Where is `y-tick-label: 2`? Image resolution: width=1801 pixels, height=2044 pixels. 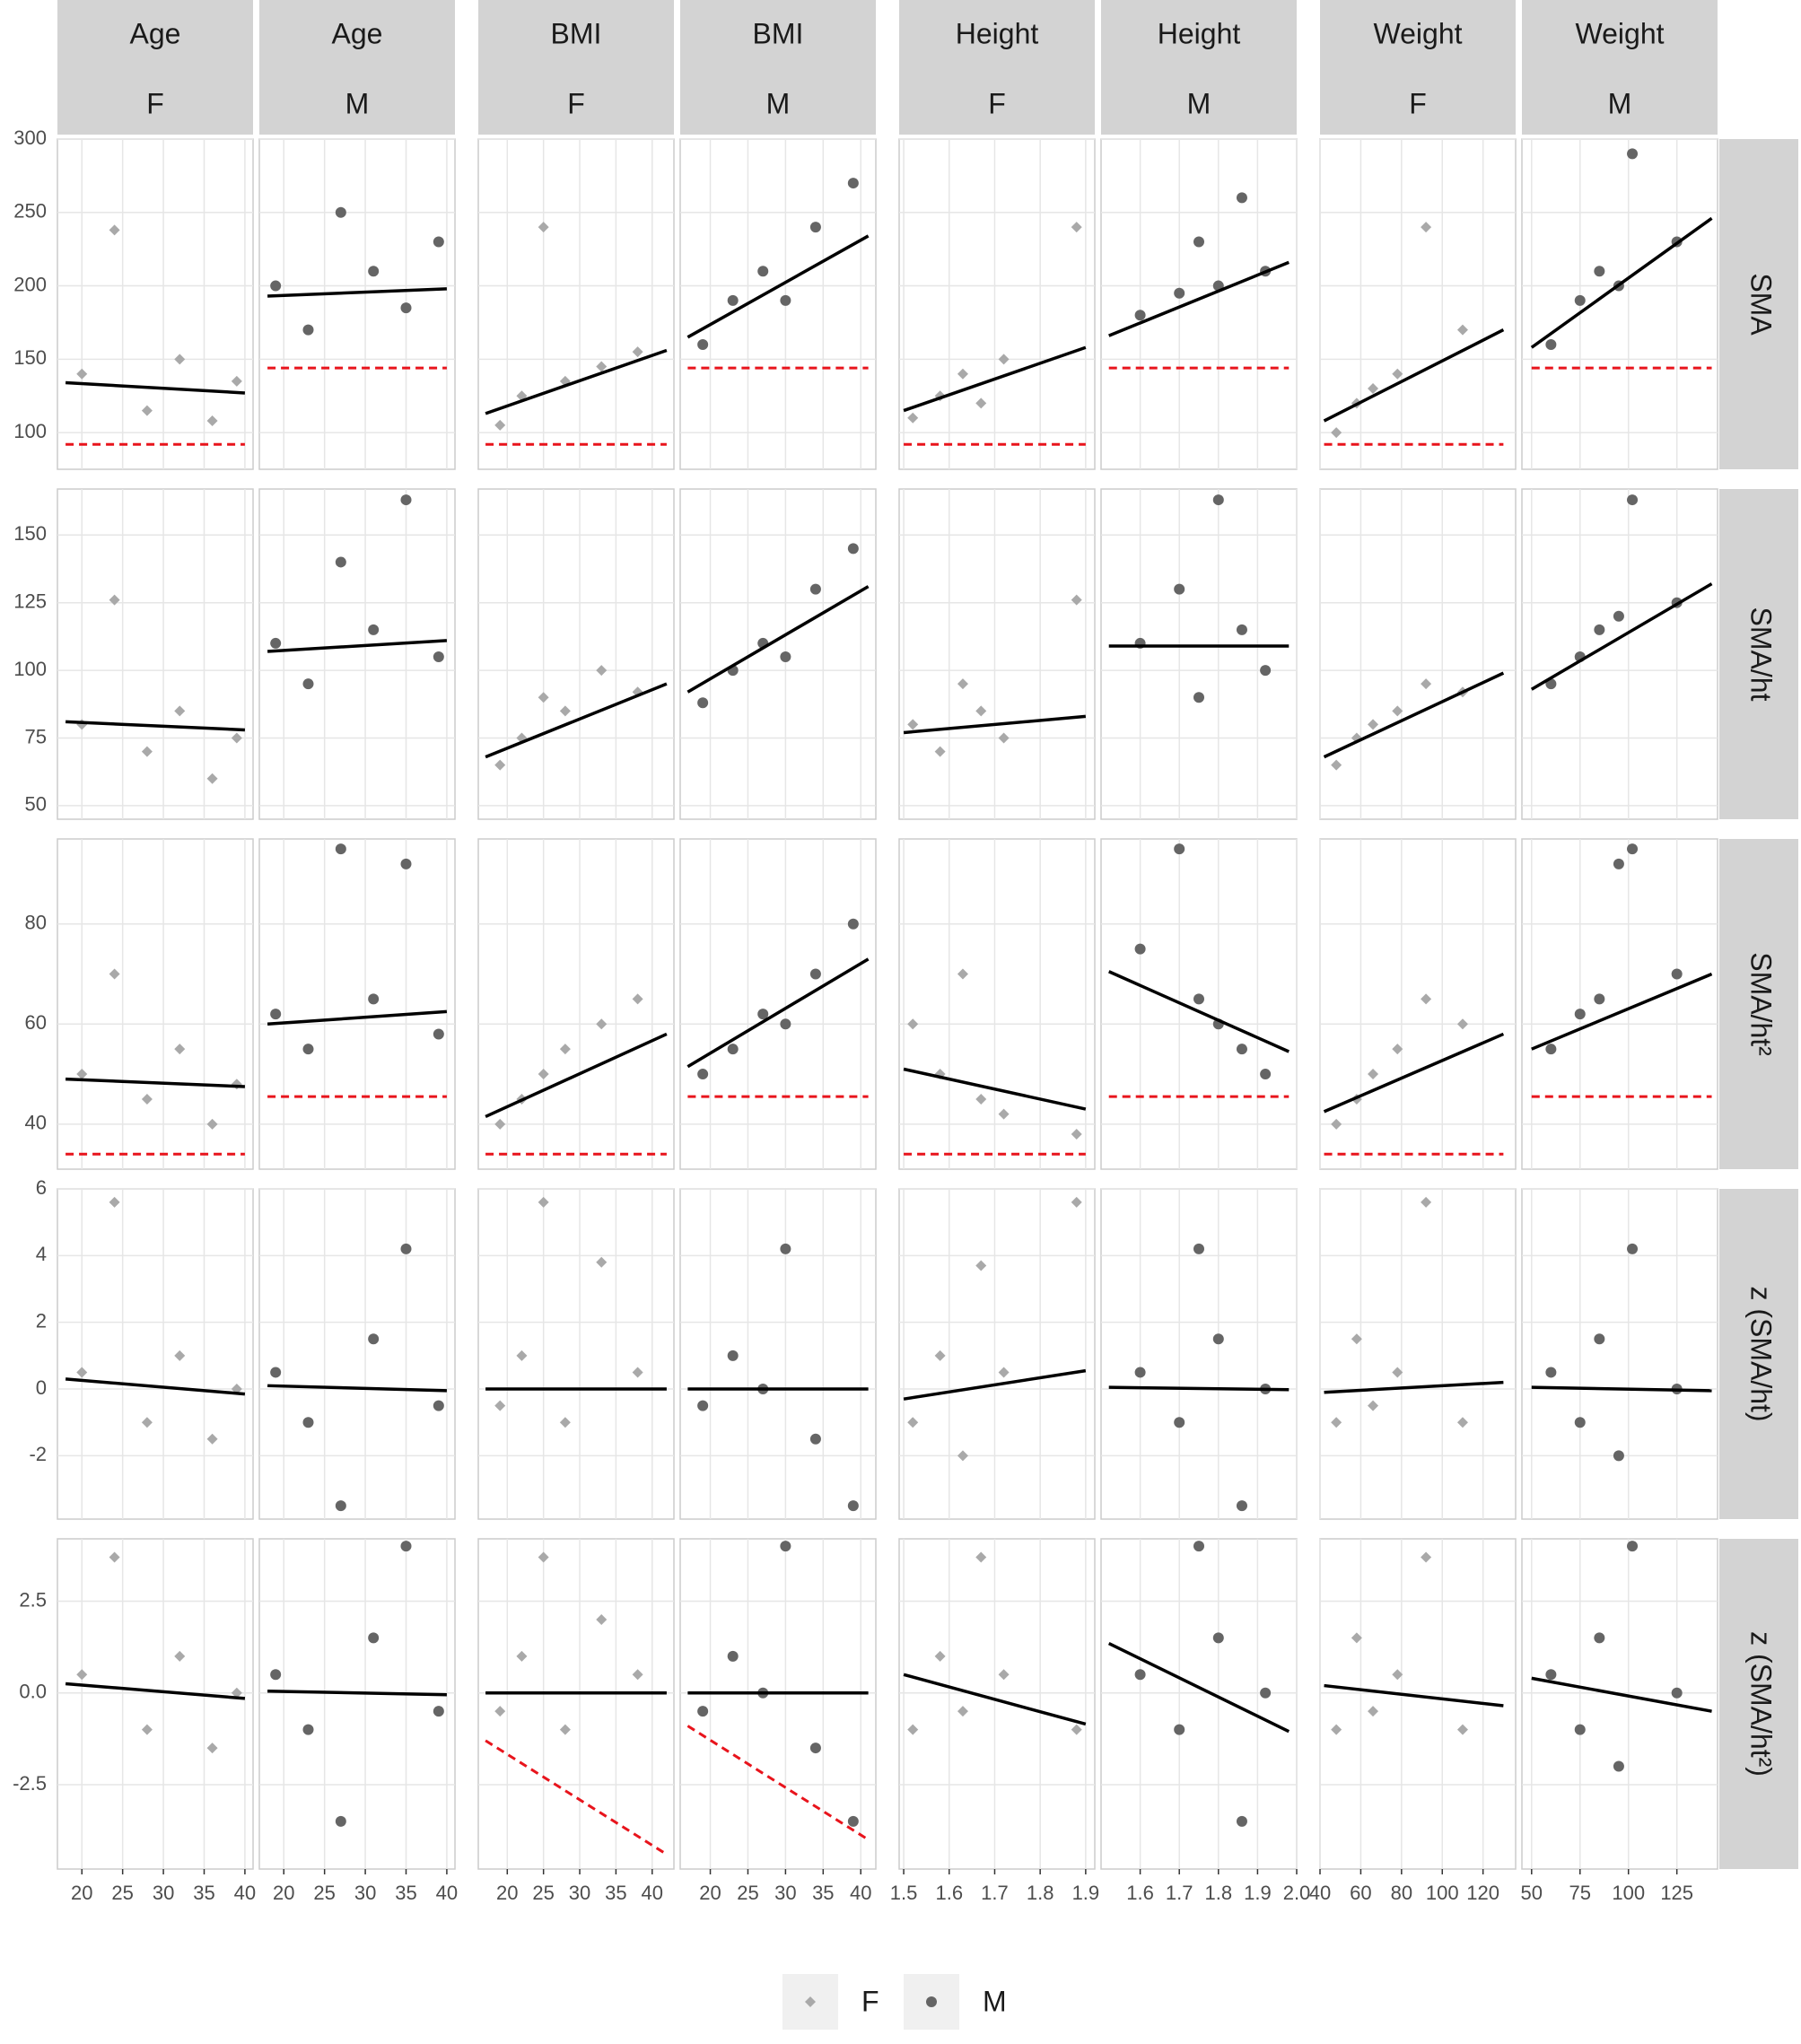 y-tick-label: 2 is located at coordinates (41, 1320).